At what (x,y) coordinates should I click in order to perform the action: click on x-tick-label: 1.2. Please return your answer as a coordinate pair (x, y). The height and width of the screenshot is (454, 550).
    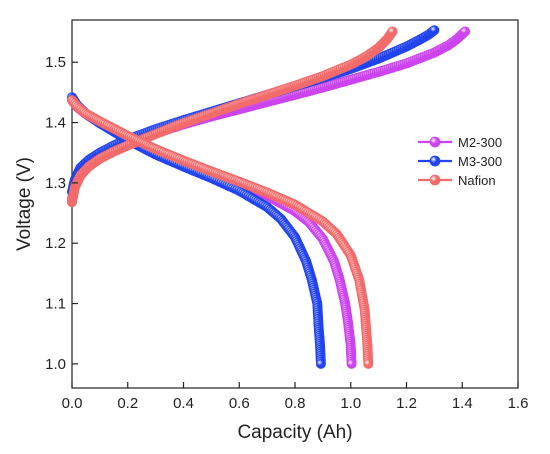
    Looking at the image, I should click on (406, 403).